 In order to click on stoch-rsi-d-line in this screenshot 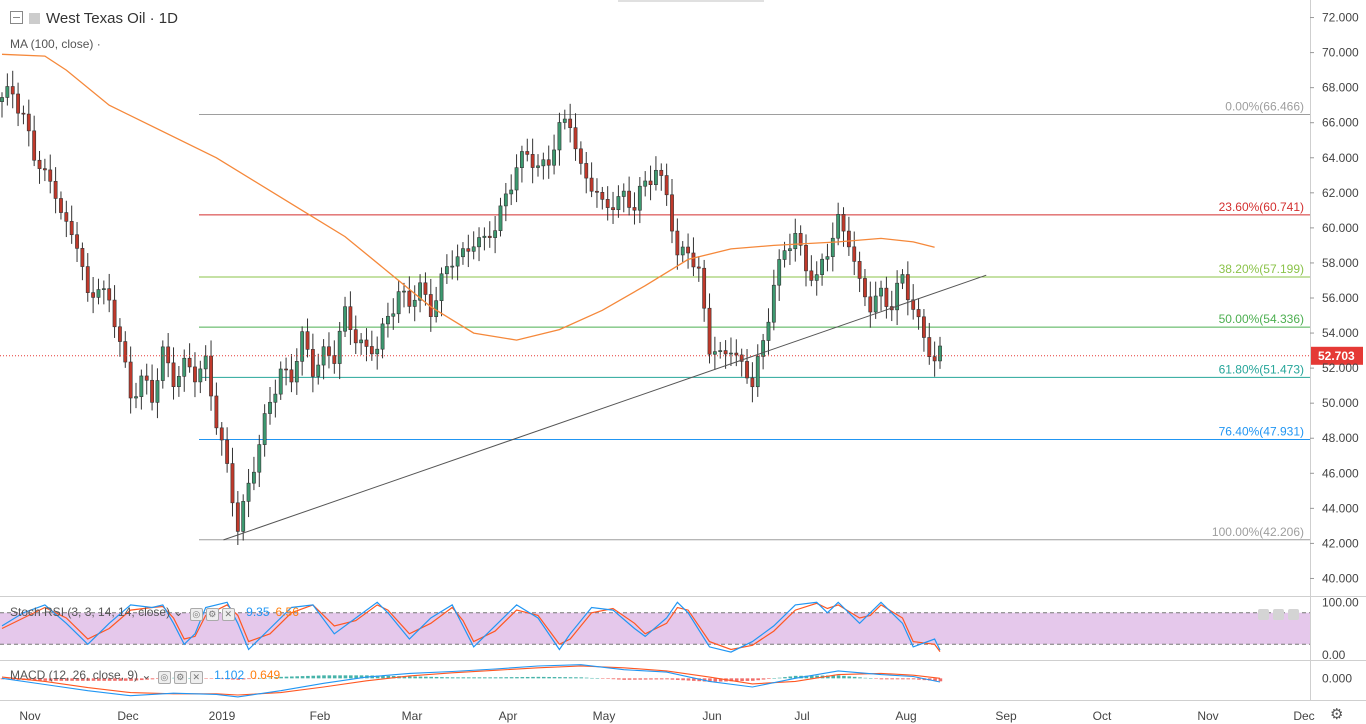, I will do `click(471, 627)`.